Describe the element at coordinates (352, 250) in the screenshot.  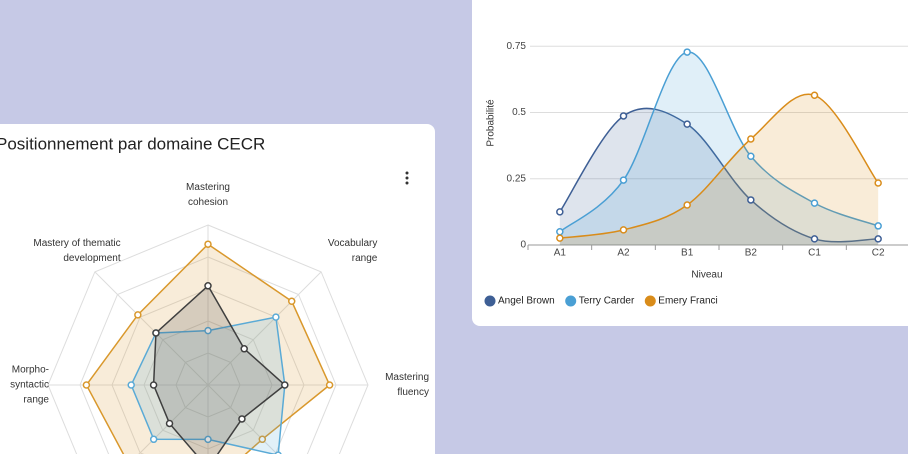
I see `axis-label: Vocabulary range` at that location.